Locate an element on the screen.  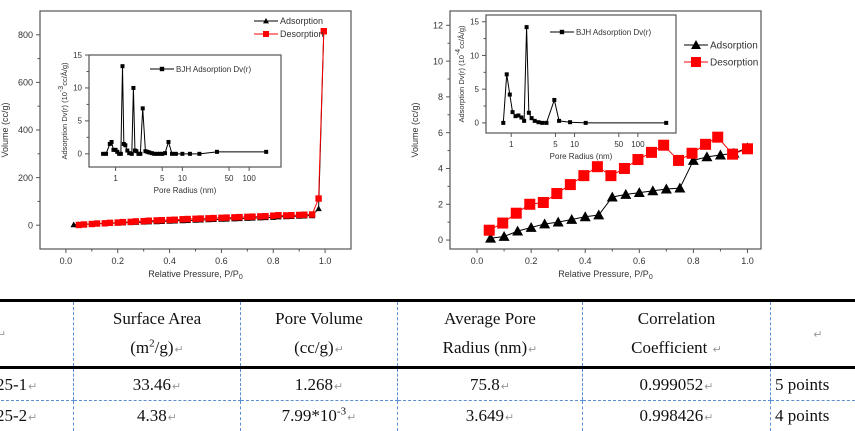
cell-surface-area: 4.38↵ is located at coordinates (157, 416).